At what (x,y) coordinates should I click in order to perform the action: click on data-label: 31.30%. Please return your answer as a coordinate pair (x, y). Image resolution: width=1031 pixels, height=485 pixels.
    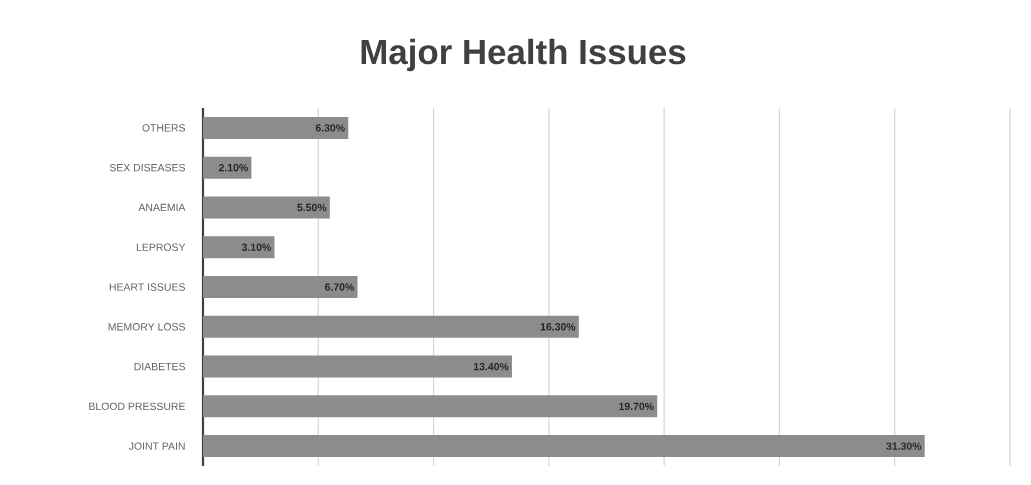
    Looking at the image, I should click on (904, 446).